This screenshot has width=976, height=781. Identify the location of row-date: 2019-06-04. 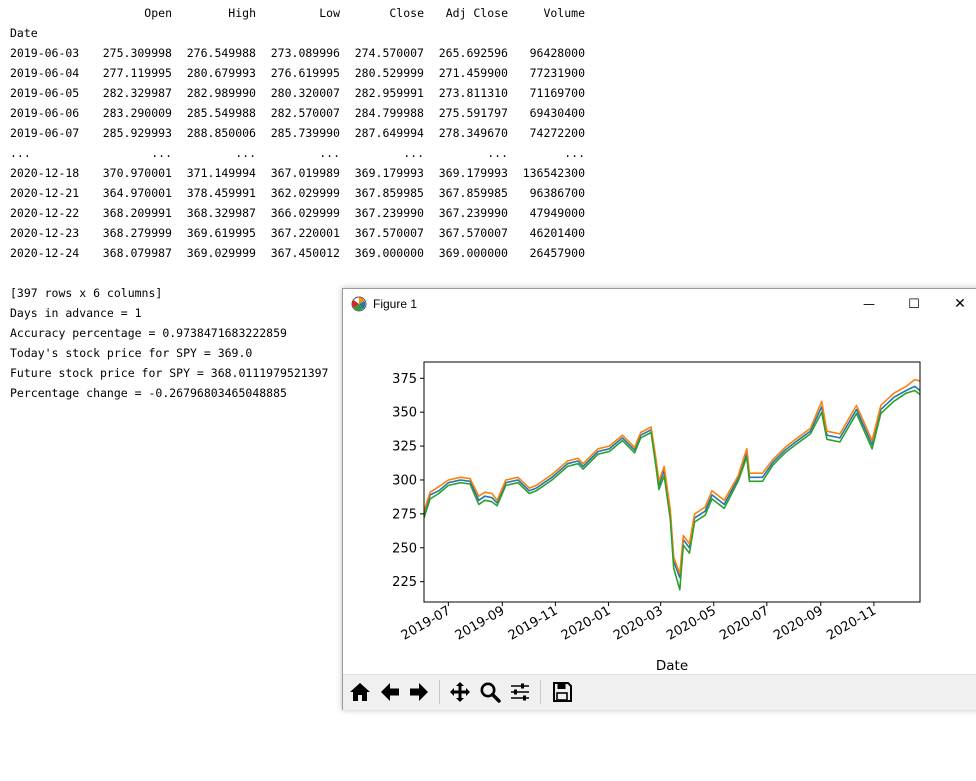
(45, 73).